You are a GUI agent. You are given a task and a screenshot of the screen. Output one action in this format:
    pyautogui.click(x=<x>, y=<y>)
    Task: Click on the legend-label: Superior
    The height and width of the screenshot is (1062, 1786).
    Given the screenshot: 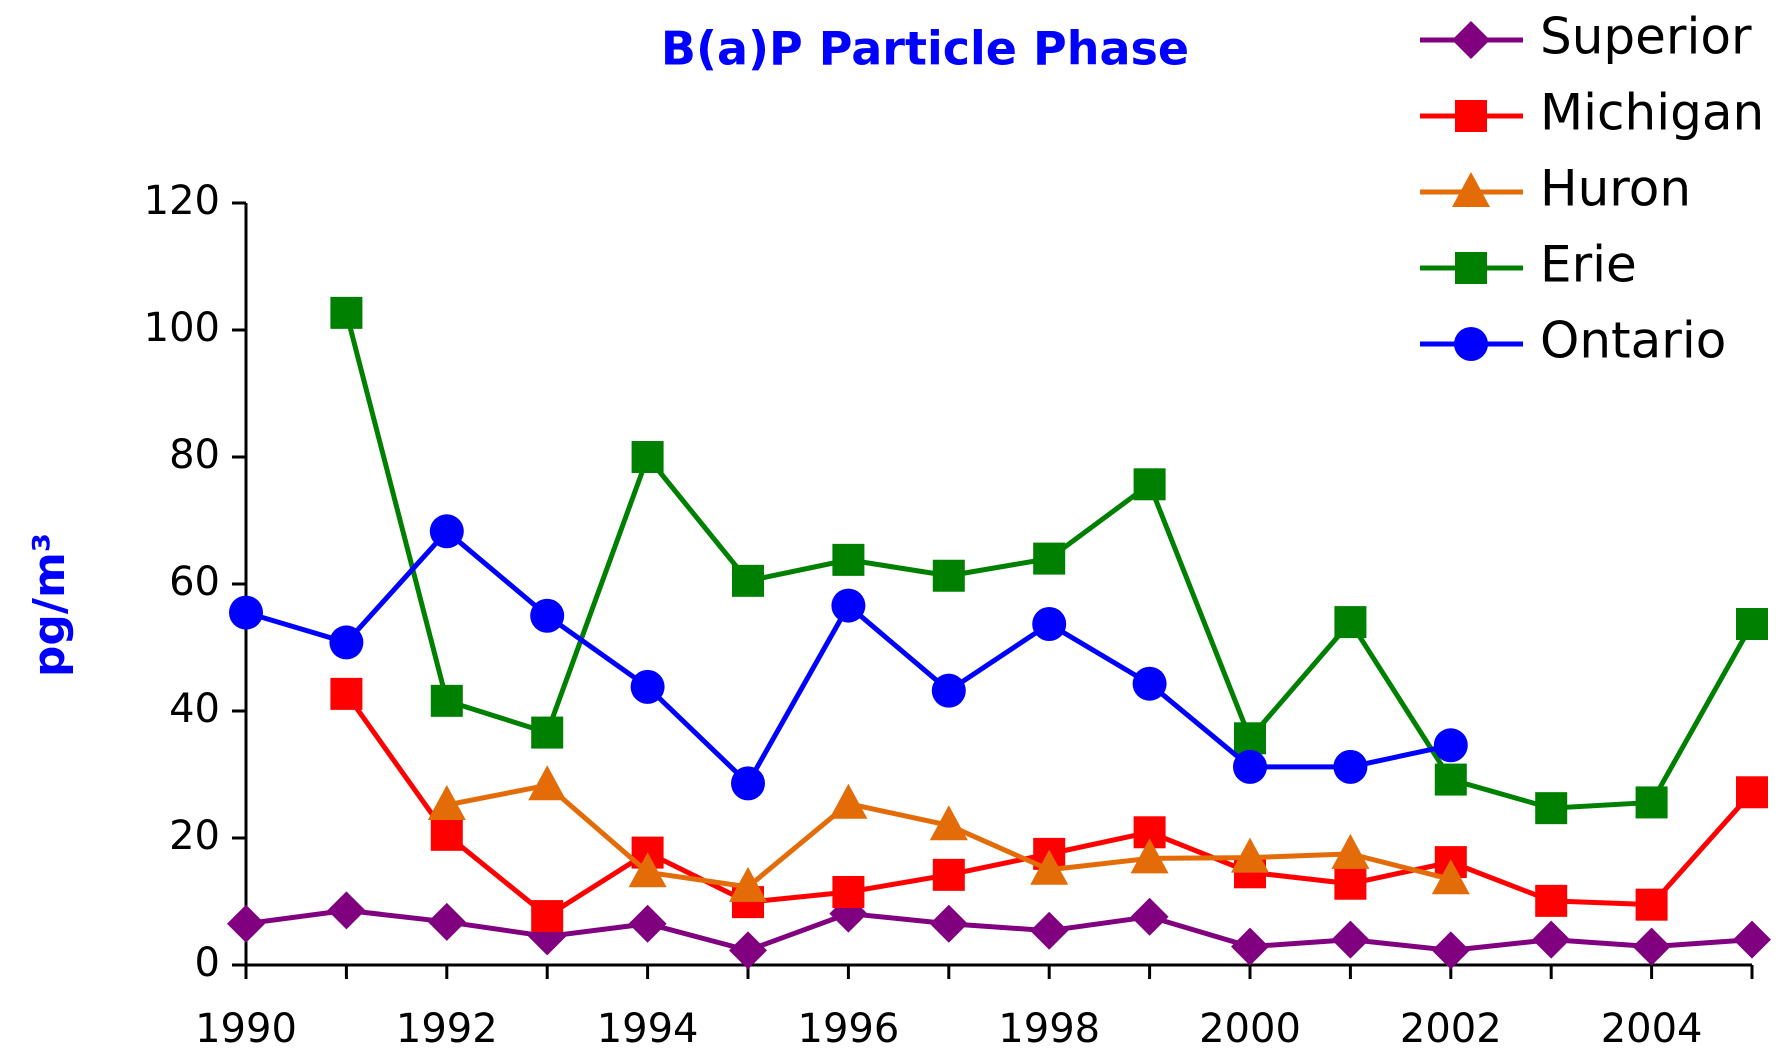 What is the action you would take?
    pyautogui.click(x=1646, y=37)
    